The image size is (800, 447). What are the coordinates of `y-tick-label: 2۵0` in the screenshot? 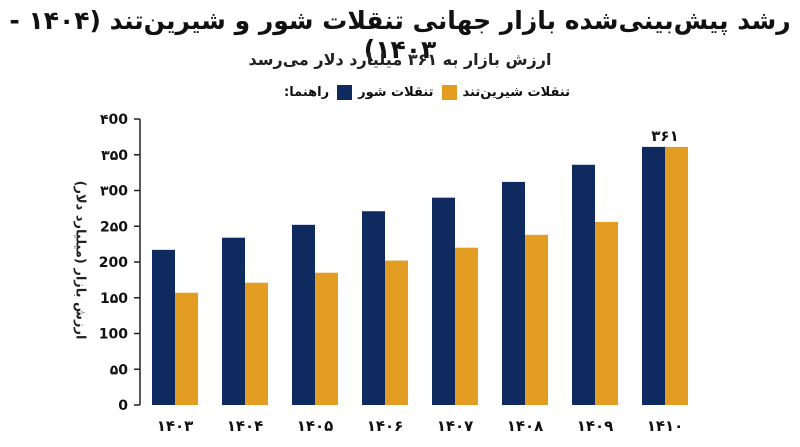 It's located at (114, 227).